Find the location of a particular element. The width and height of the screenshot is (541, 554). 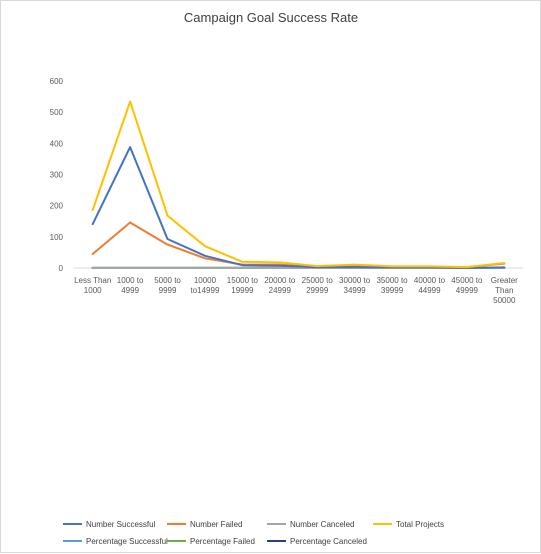

y-tick-label: 0 is located at coordinates (61, 268).